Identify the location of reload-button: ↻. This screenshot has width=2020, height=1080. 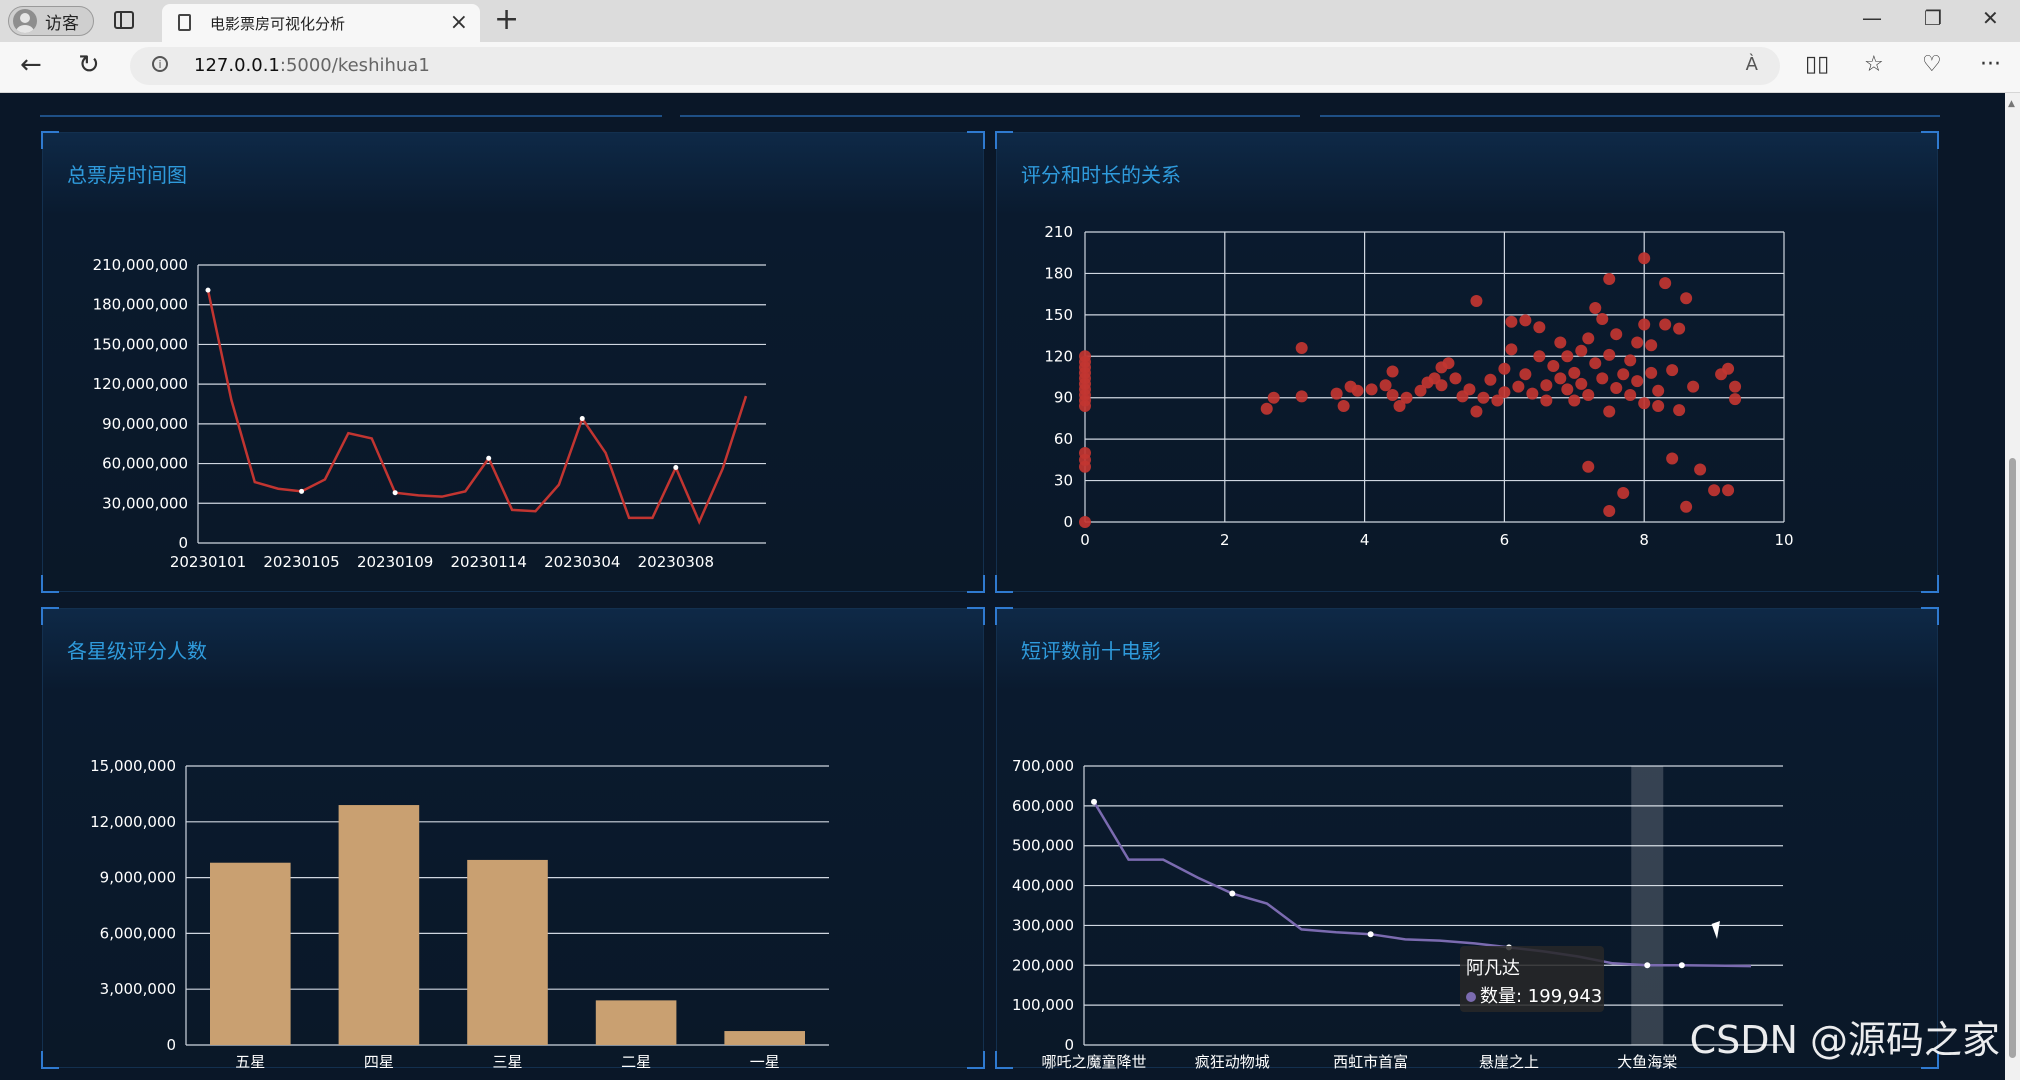
(89, 65).